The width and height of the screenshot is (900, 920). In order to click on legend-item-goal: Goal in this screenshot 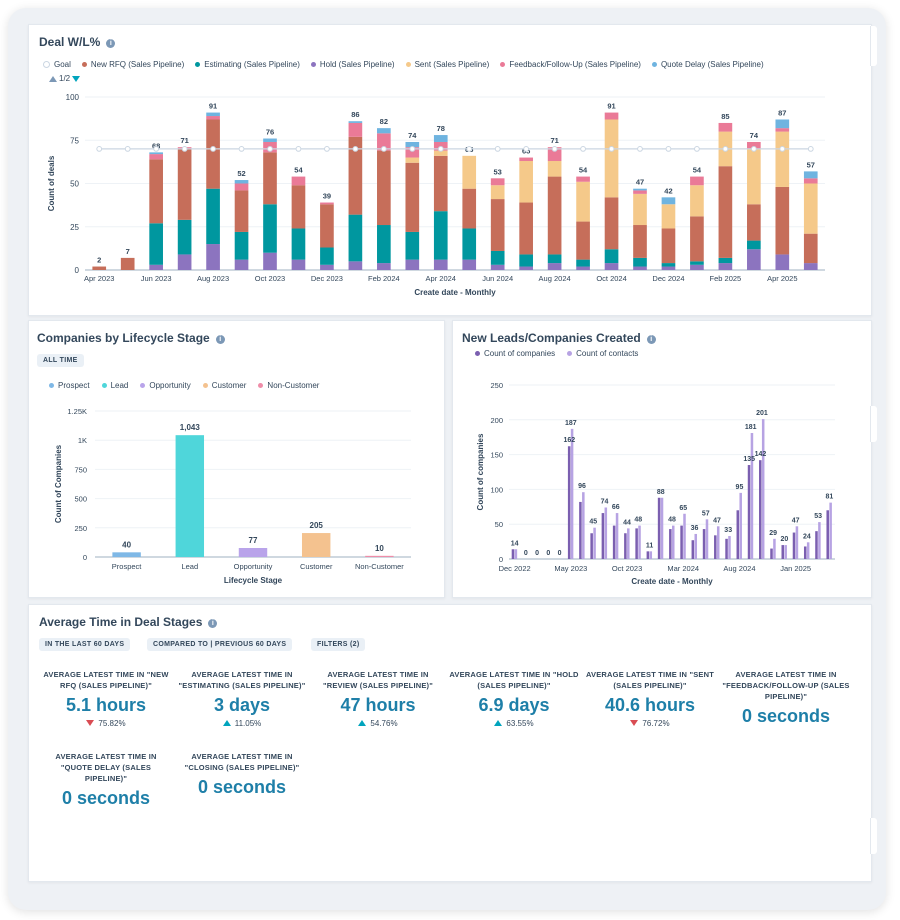, I will do `click(57, 64)`.